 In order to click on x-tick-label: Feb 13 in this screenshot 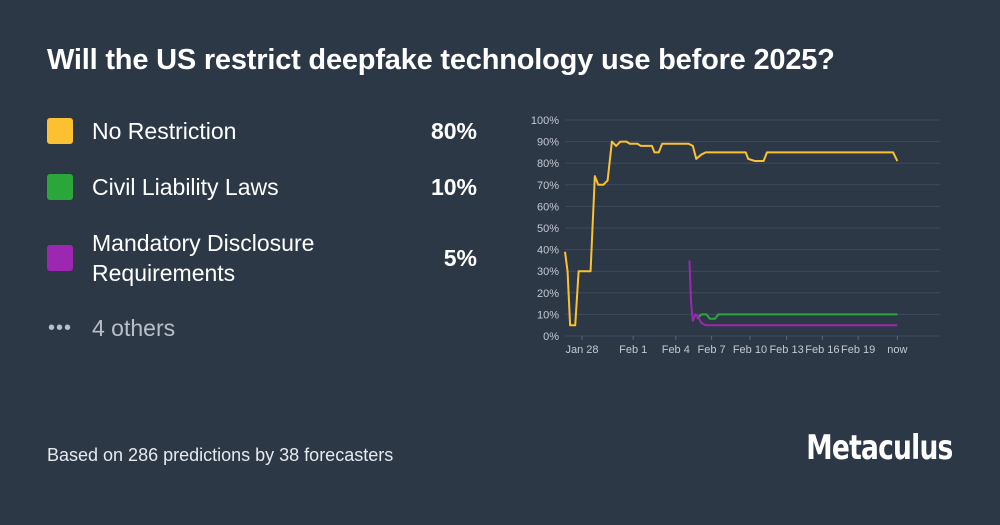, I will do `click(786, 350)`.